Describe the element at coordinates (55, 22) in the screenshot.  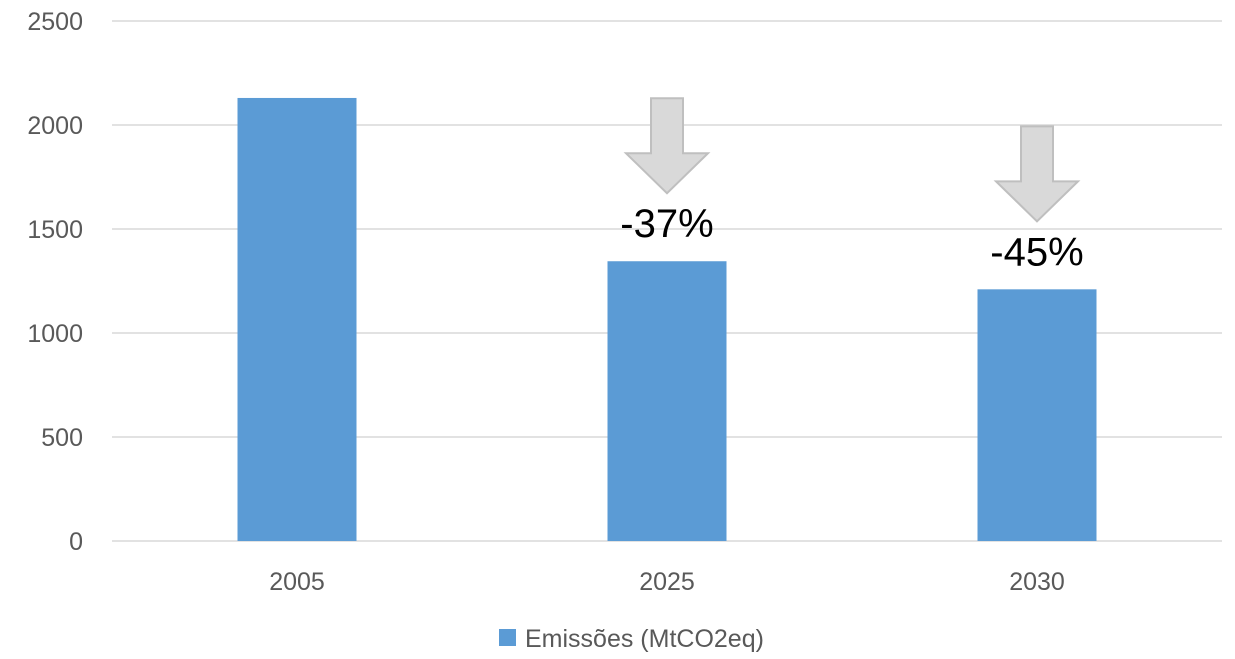
I see `y-tick-label-2500: 2500` at that location.